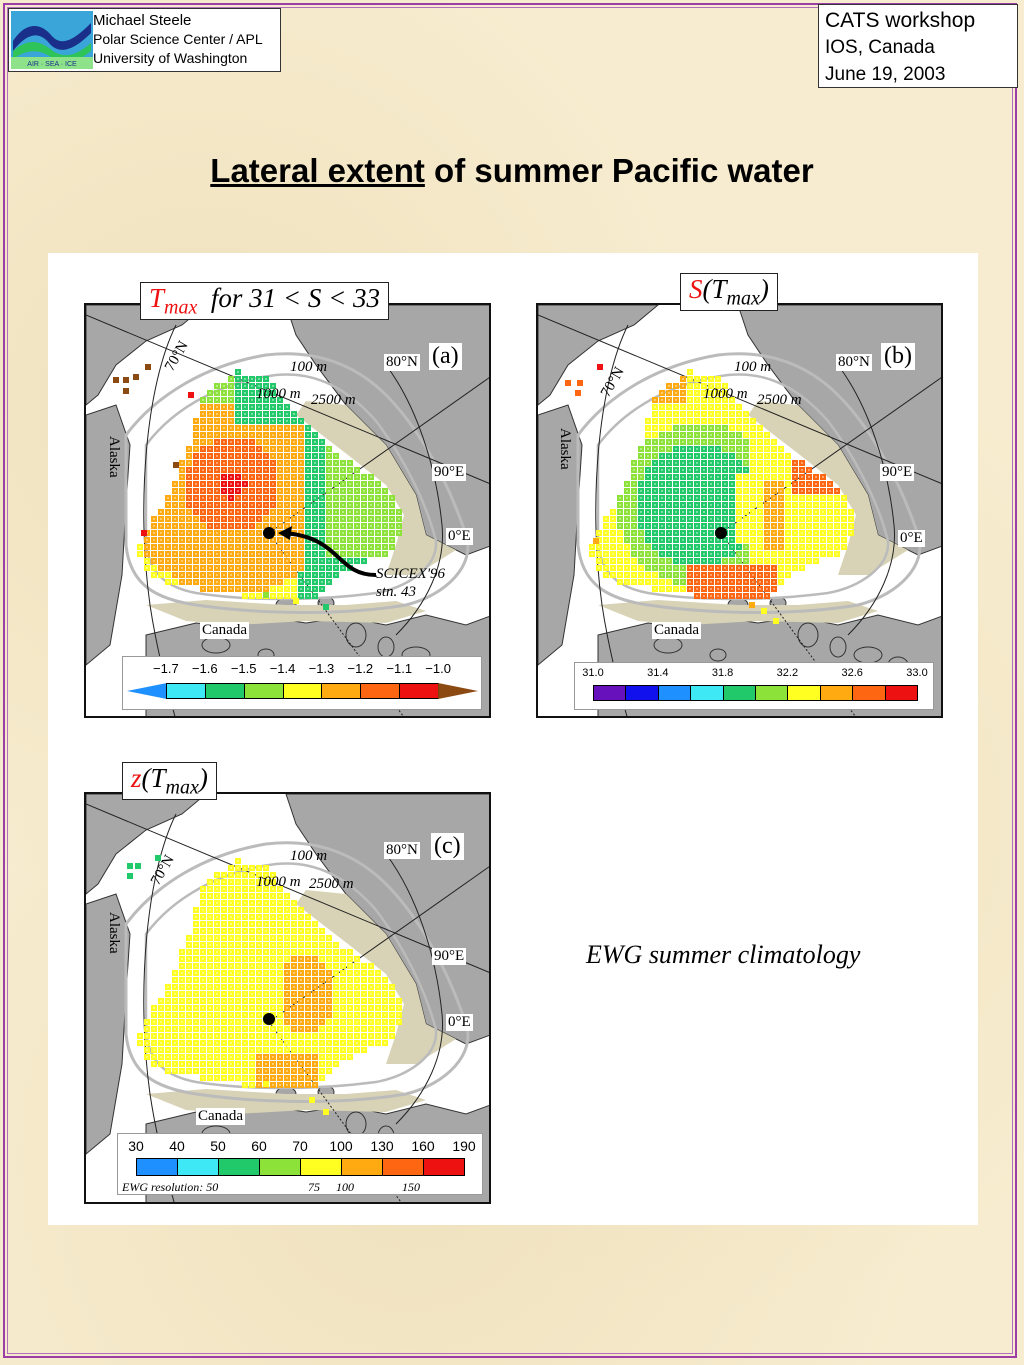 The height and width of the screenshot is (1365, 1024). I want to click on coastal-point, so click(116, 380).